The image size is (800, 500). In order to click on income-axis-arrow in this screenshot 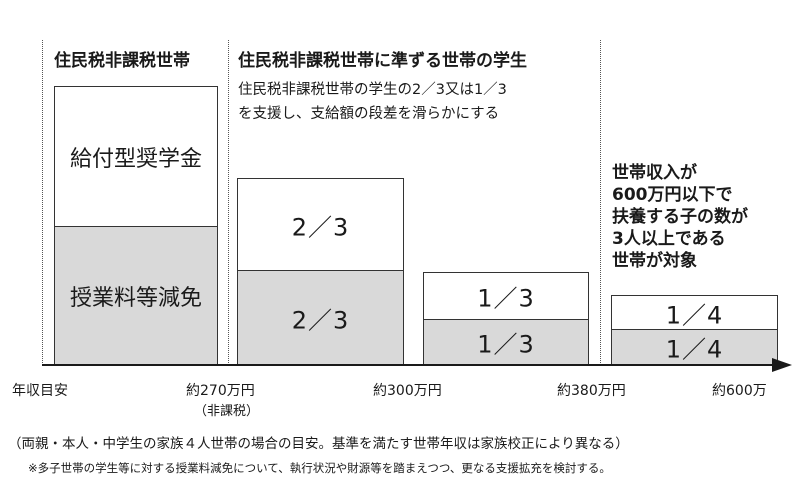, I will do `click(417, 365)`.